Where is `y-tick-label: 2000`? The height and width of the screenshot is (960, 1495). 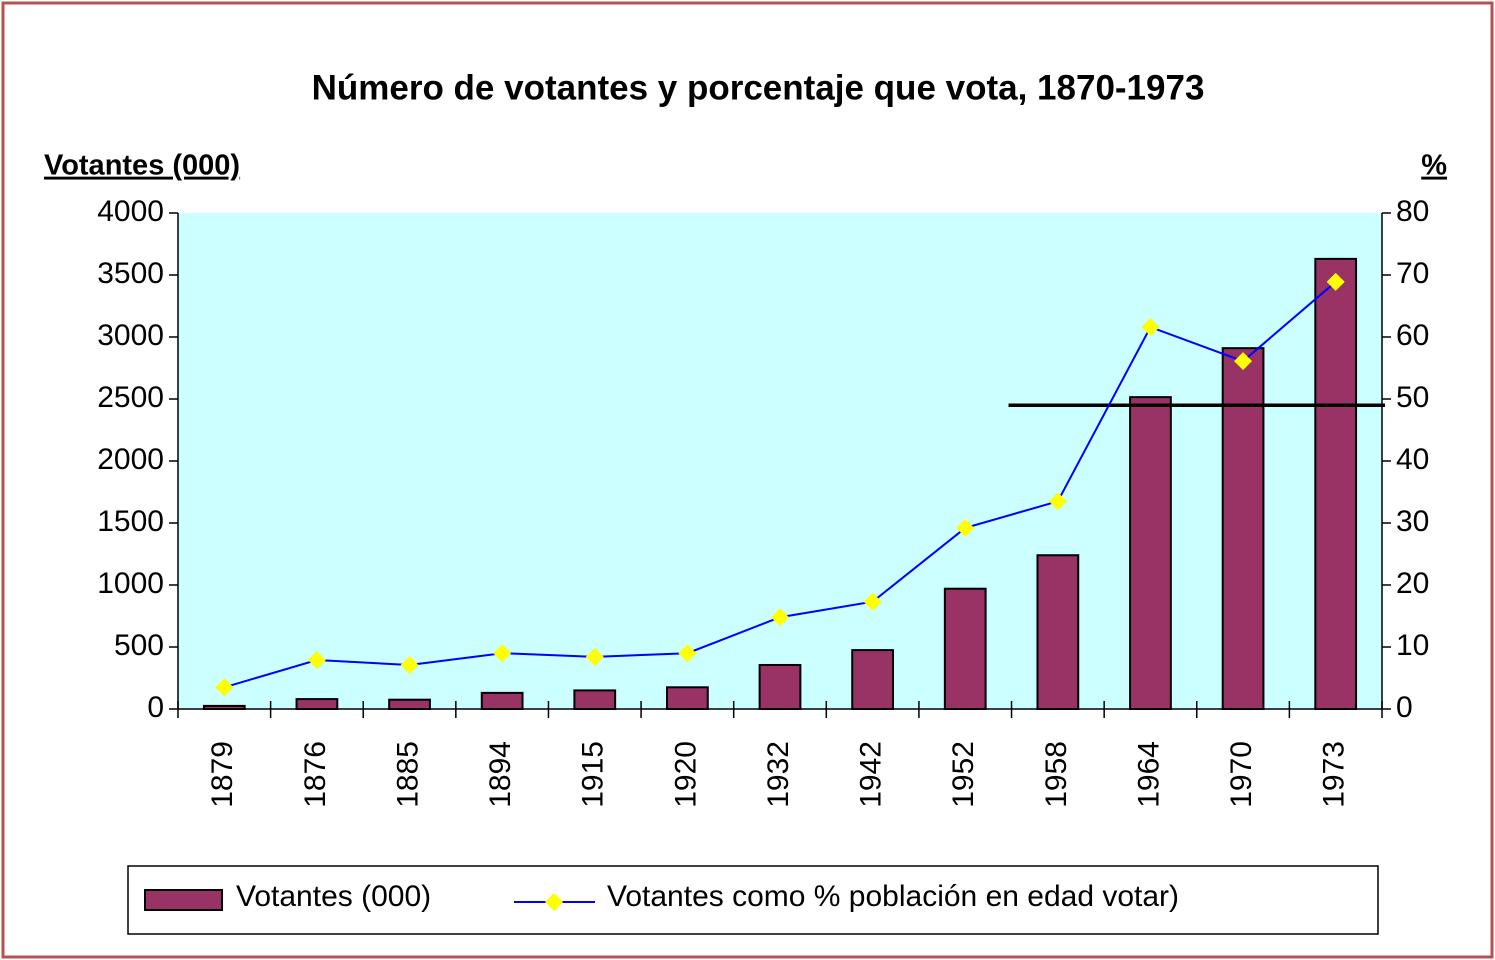 y-tick-label: 2000 is located at coordinates (130, 459).